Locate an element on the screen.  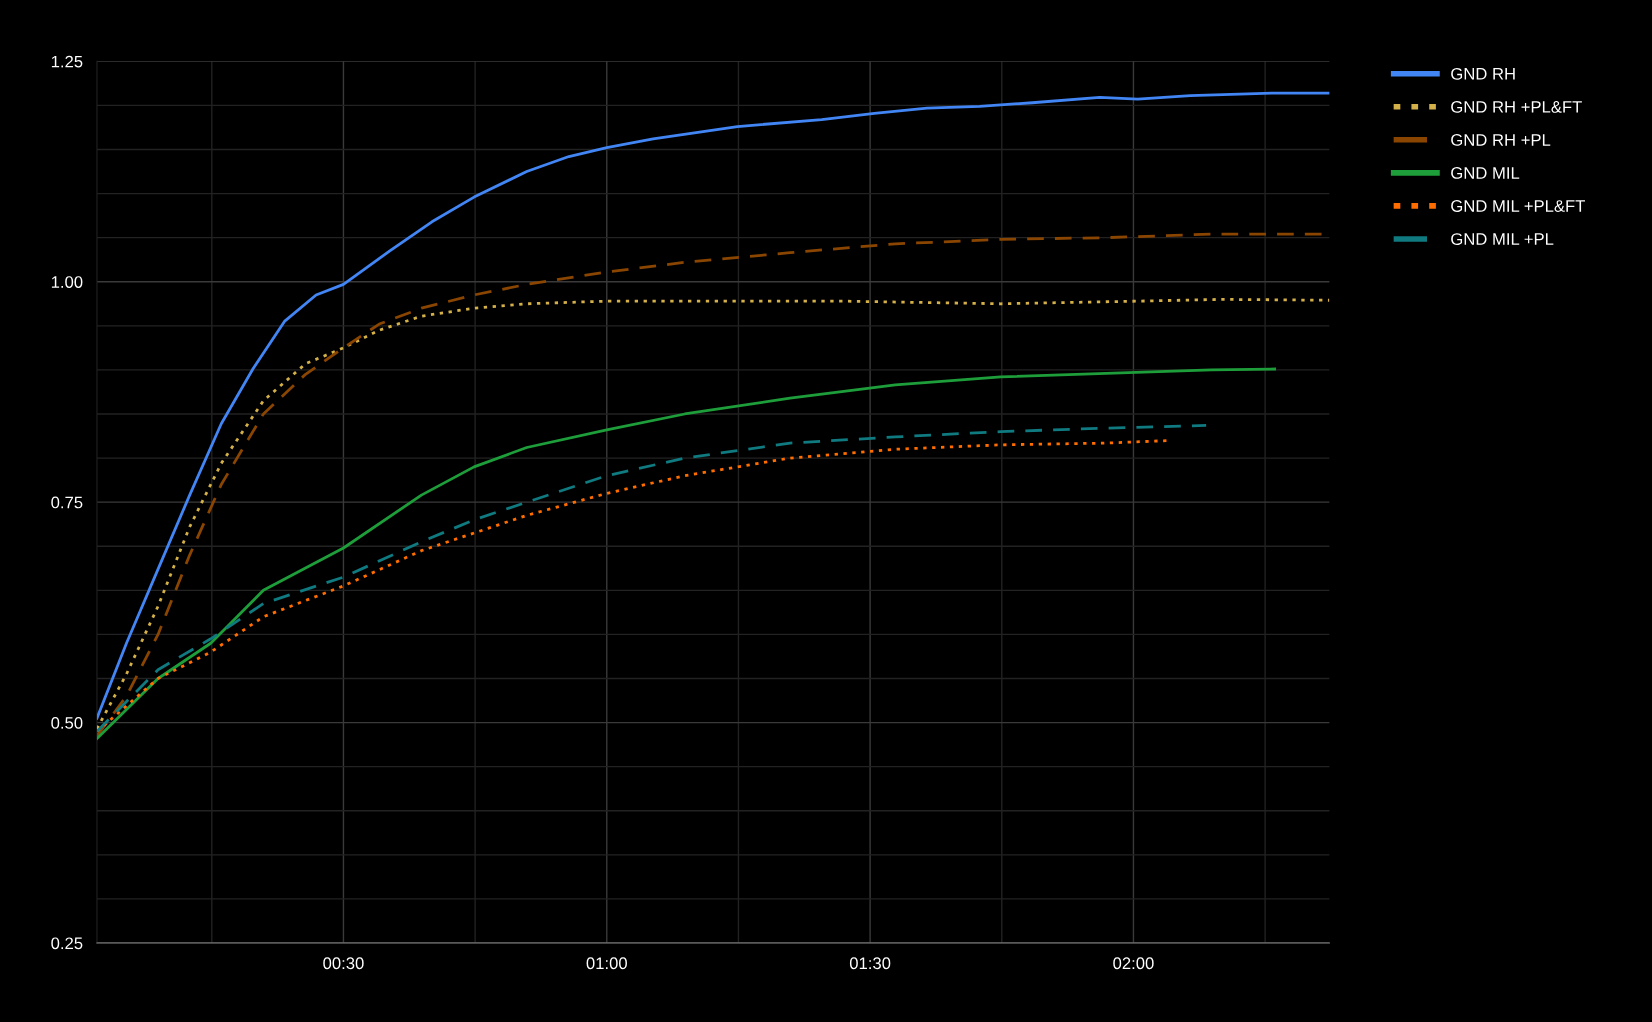
x-tick-label: 01:30 is located at coordinates (870, 963).